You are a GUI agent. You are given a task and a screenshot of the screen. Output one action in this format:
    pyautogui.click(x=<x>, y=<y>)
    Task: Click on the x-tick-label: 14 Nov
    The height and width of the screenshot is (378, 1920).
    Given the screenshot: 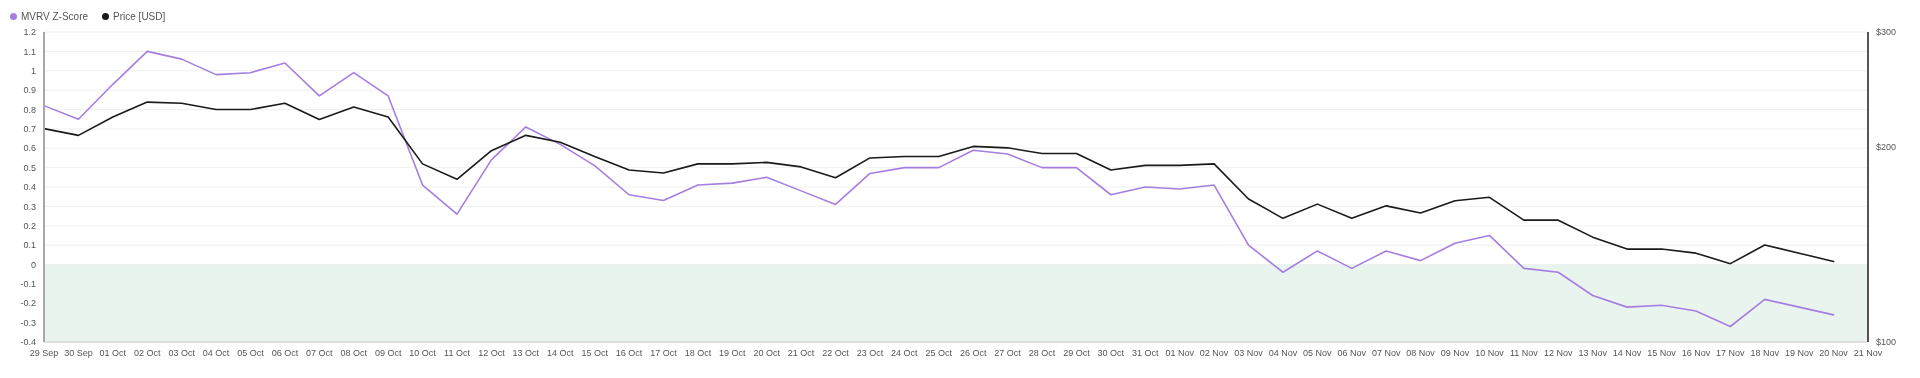 What is the action you would take?
    pyautogui.click(x=1627, y=353)
    